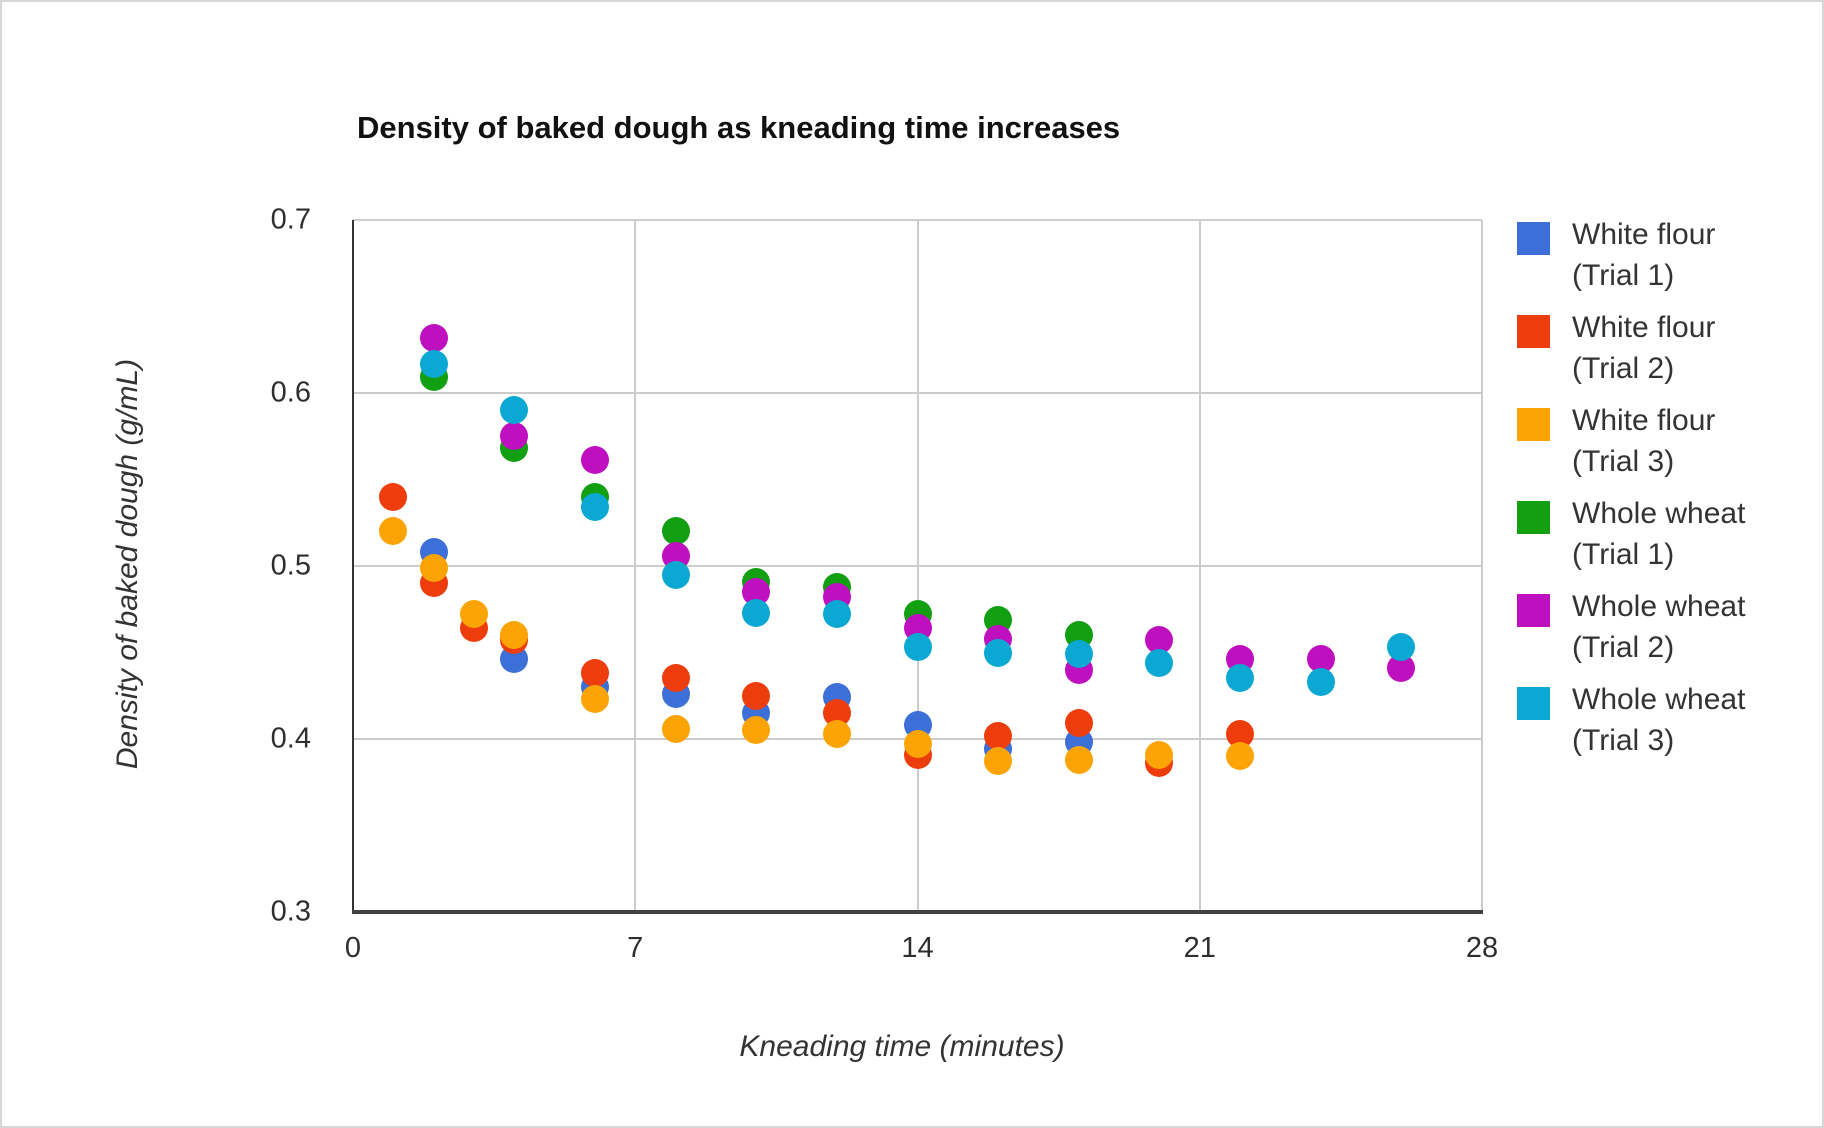 This screenshot has height=1128, width=1824. I want to click on y-tick-label: 0.5, so click(290, 565).